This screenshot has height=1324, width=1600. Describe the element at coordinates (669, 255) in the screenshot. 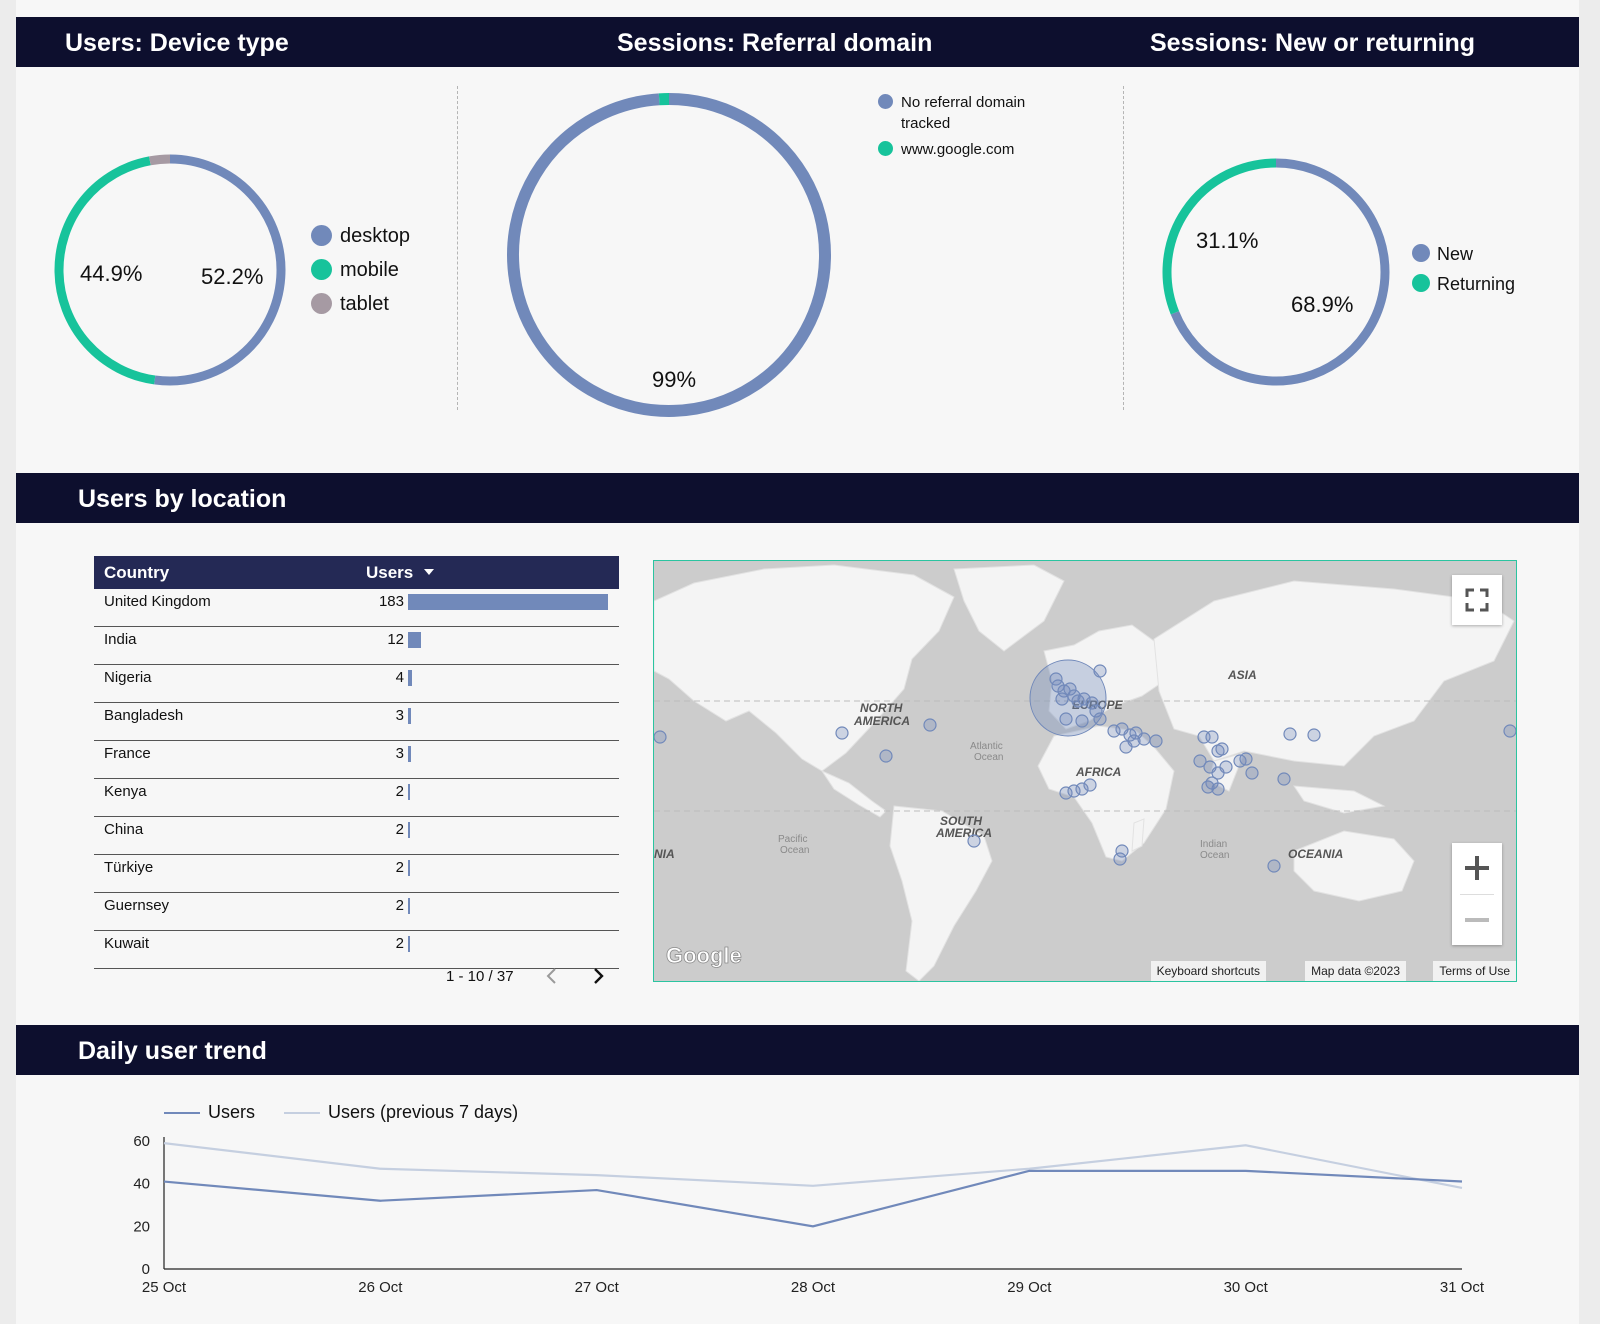

I see `donut-slice-no-referral-domain-tracked` at that location.